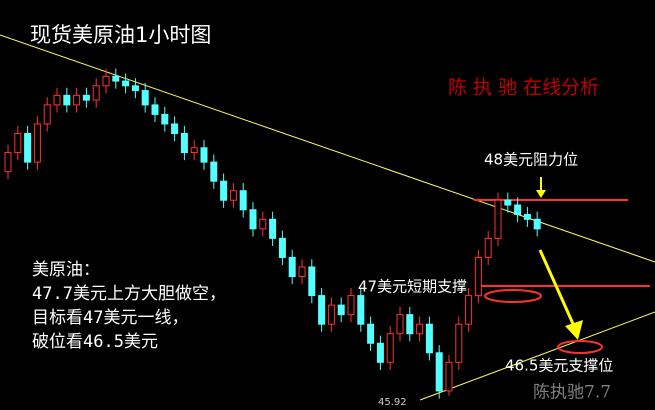 This screenshot has height=410, width=655. What do you see at coordinates (110, 318) in the screenshot?
I see `comment-line: 目标看47美元一线，` at bounding box center [110, 318].